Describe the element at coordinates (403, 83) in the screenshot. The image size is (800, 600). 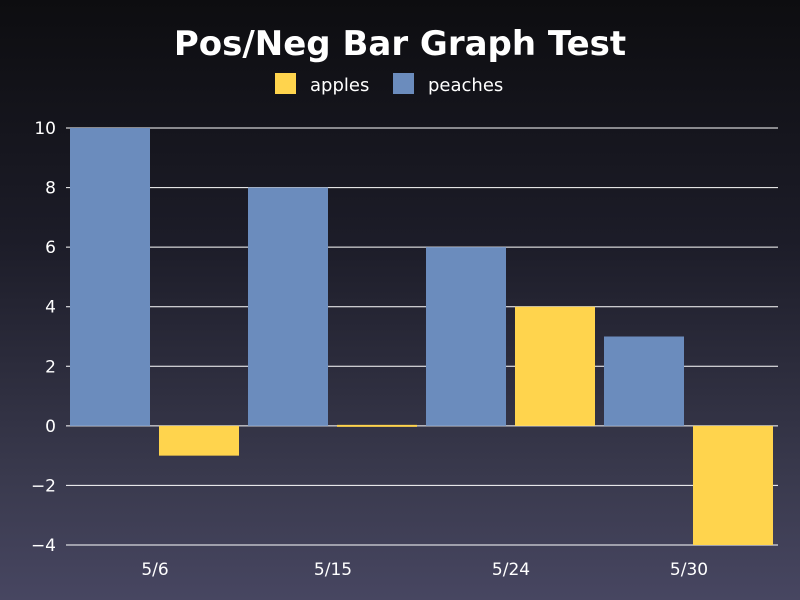
I see `legend-swatch-peaches` at that location.